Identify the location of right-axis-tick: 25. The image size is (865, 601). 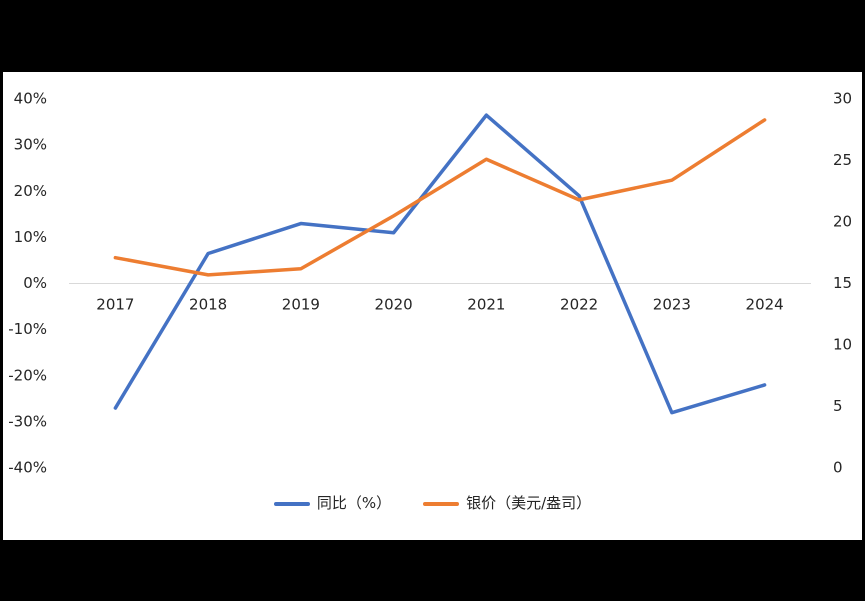
(842, 160).